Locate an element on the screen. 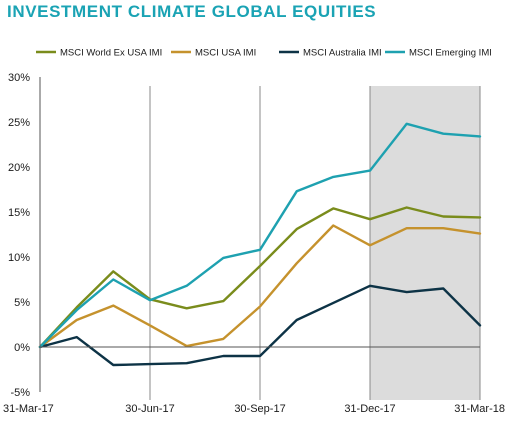  legend-label: MSCI Australia IMI is located at coordinates (342, 53).